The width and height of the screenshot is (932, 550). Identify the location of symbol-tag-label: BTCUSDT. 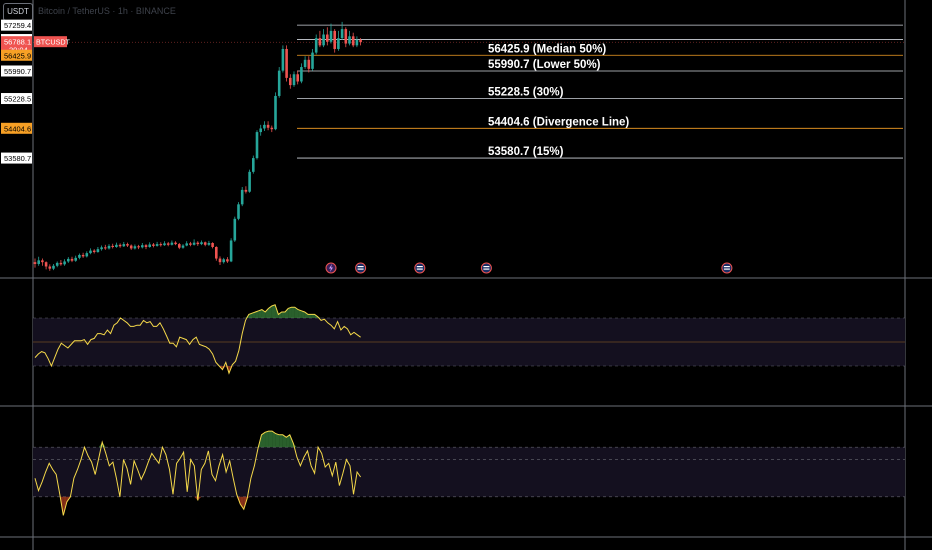
(53, 42).